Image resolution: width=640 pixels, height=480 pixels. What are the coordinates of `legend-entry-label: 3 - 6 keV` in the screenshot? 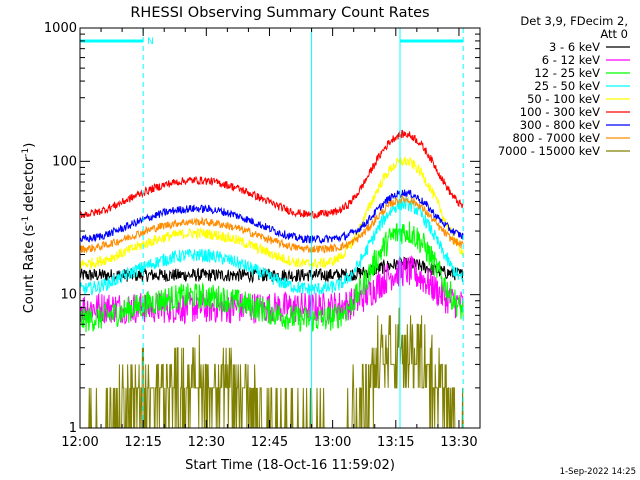 It's located at (574, 47).